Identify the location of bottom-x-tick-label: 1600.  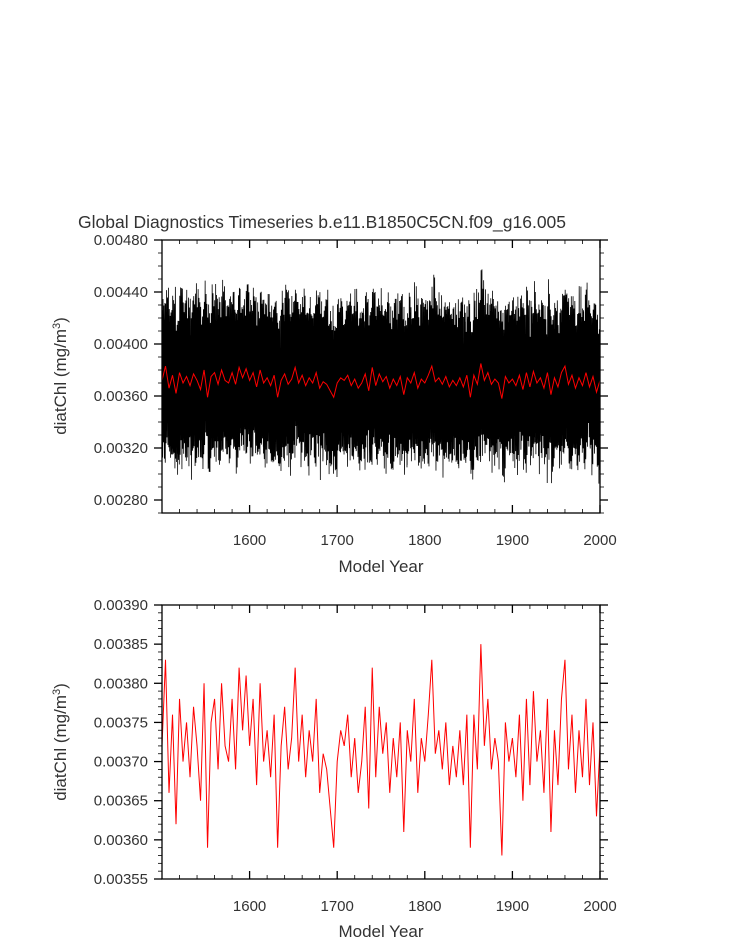
(249, 906).